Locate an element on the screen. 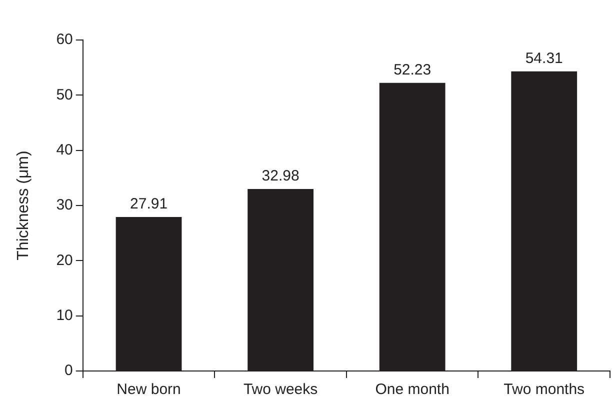 This screenshot has width=614, height=406. x-tick-label: Two months is located at coordinates (544, 389).